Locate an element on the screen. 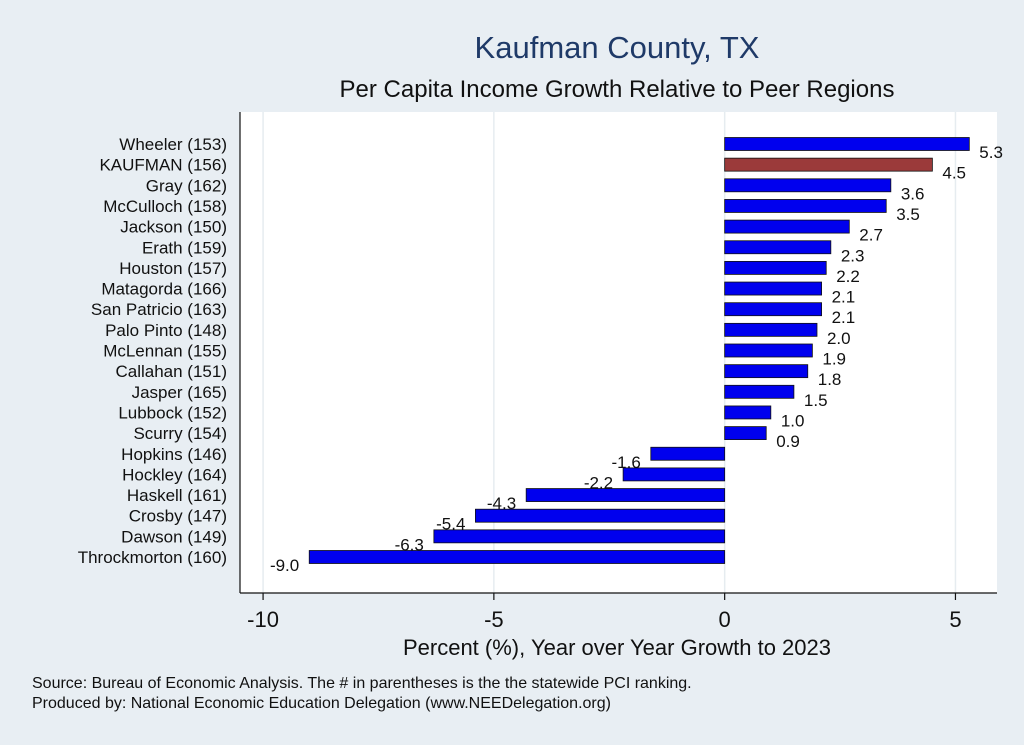 The height and width of the screenshot is (745, 1024). value-label: 3.5 is located at coordinates (908, 214).